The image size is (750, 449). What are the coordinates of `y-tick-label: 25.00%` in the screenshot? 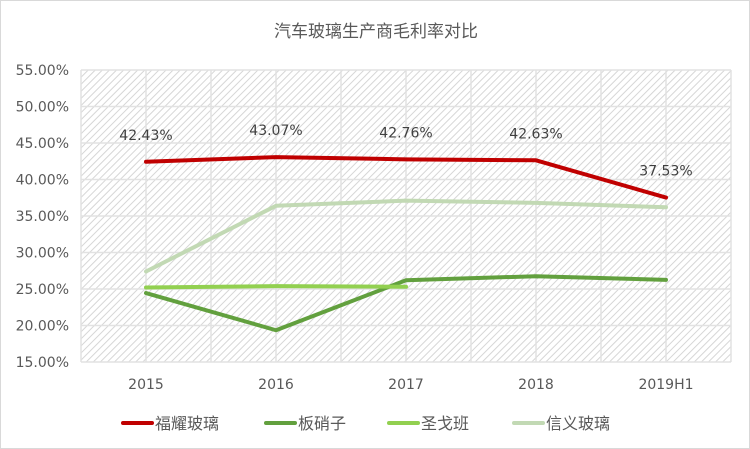 It's located at (42, 290).